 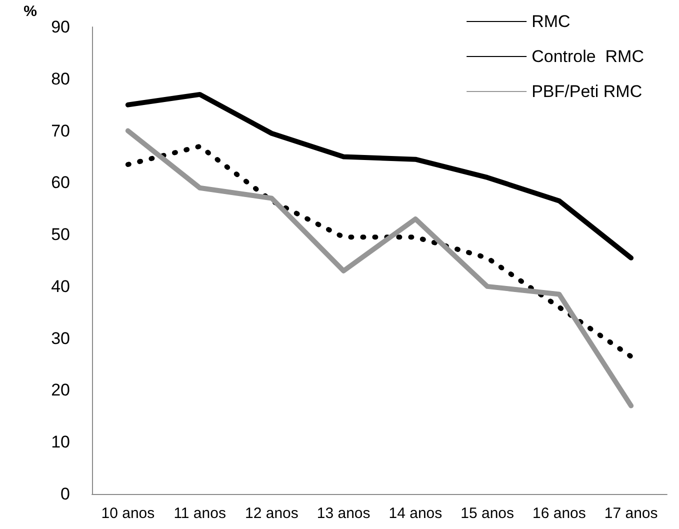 I want to click on legend-label: Controle RMC, so click(x=588, y=56).